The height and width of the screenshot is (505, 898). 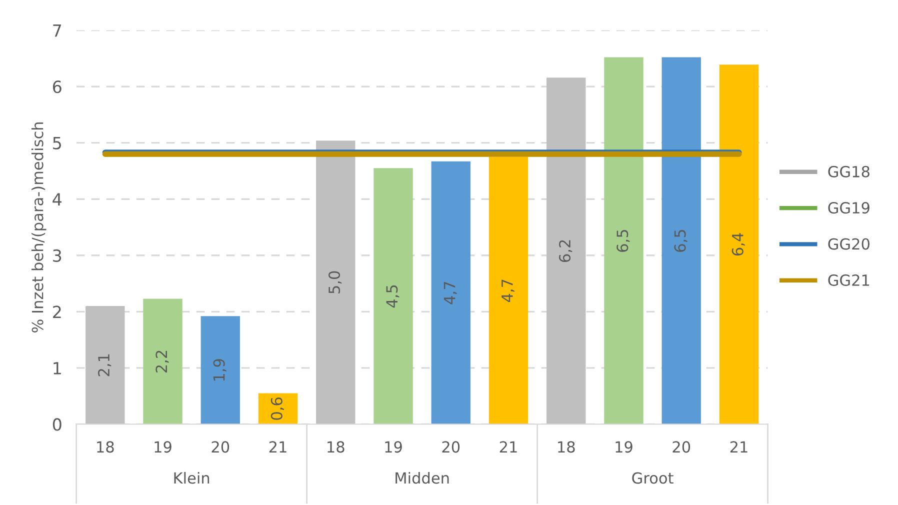 What do you see at coordinates (422, 478) in the screenshot?
I see `text: Midden` at bounding box center [422, 478].